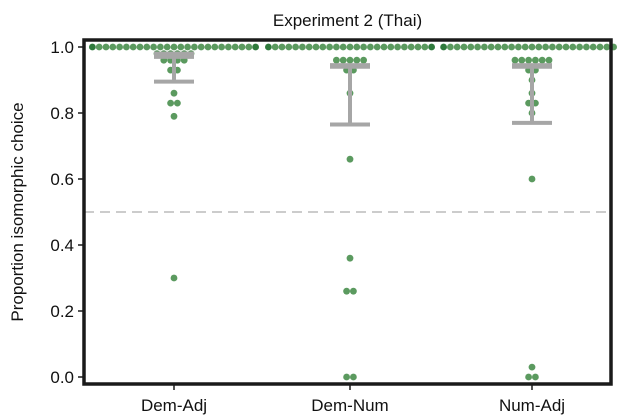 Image resolution: width=617 pixels, height=418 pixels. I want to click on x-tick-label: Dem-Adj, so click(174, 405).